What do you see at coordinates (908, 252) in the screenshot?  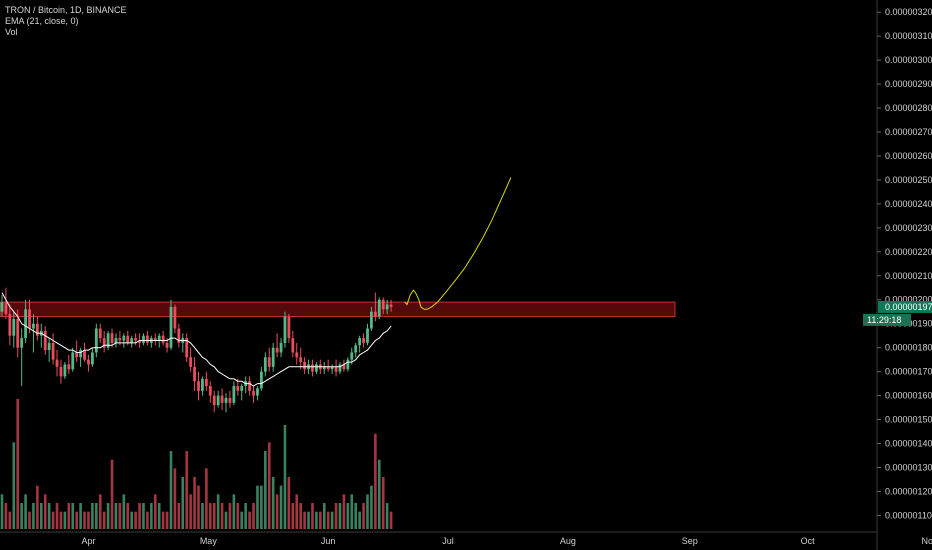 I see `price-tick-label: 0.00000220` at bounding box center [908, 252].